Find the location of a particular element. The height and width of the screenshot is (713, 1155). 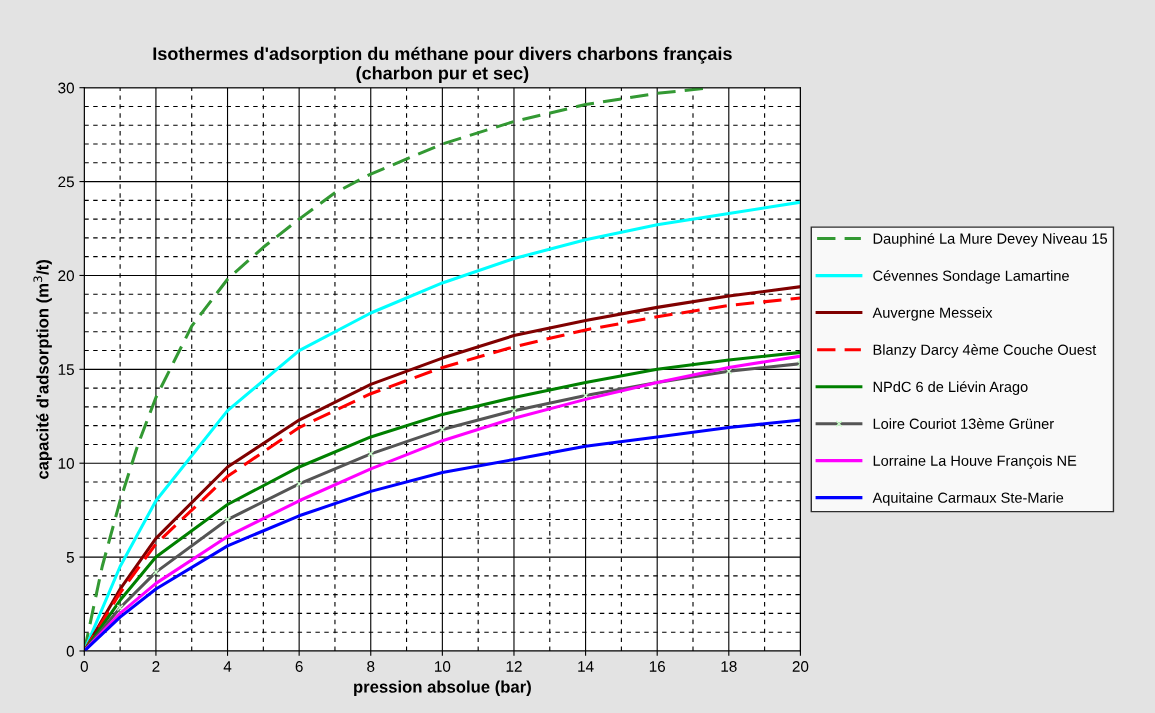

x-tick-label: 2 is located at coordinates (156, 666).